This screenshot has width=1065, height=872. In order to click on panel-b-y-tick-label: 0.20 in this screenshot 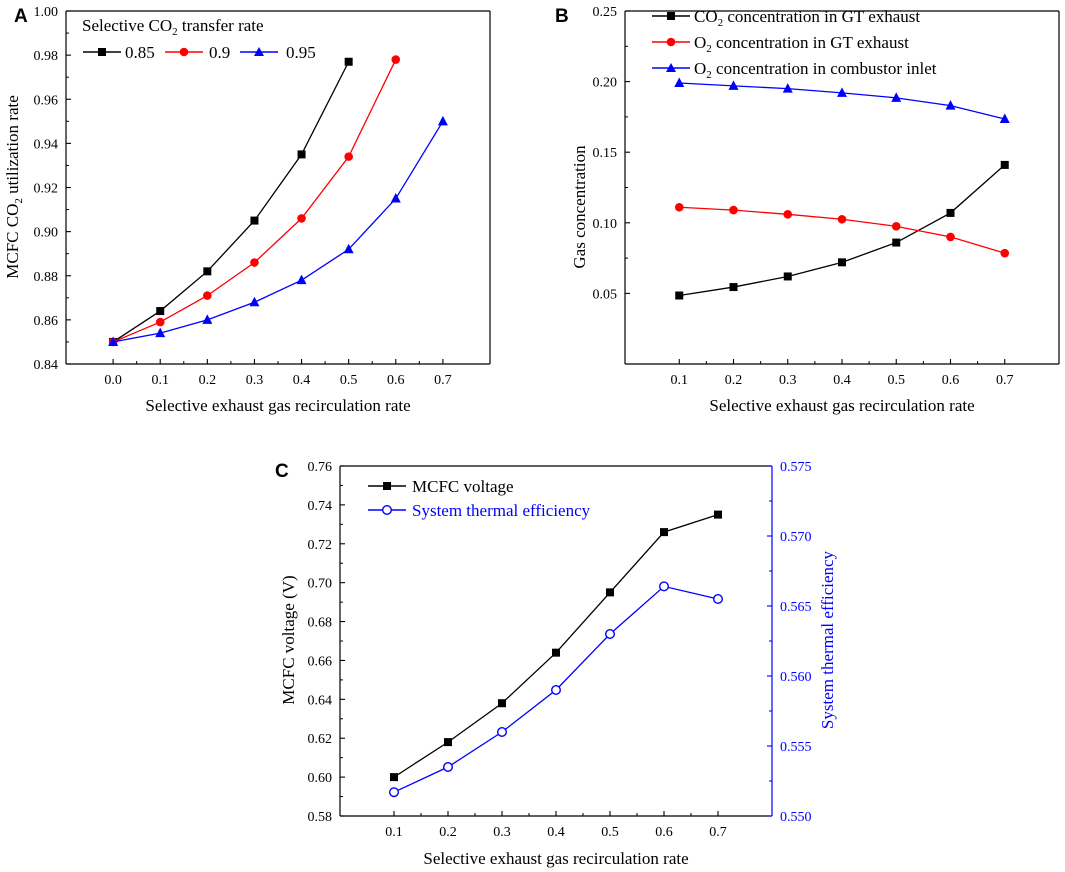, I will do `click(605, 83)`.